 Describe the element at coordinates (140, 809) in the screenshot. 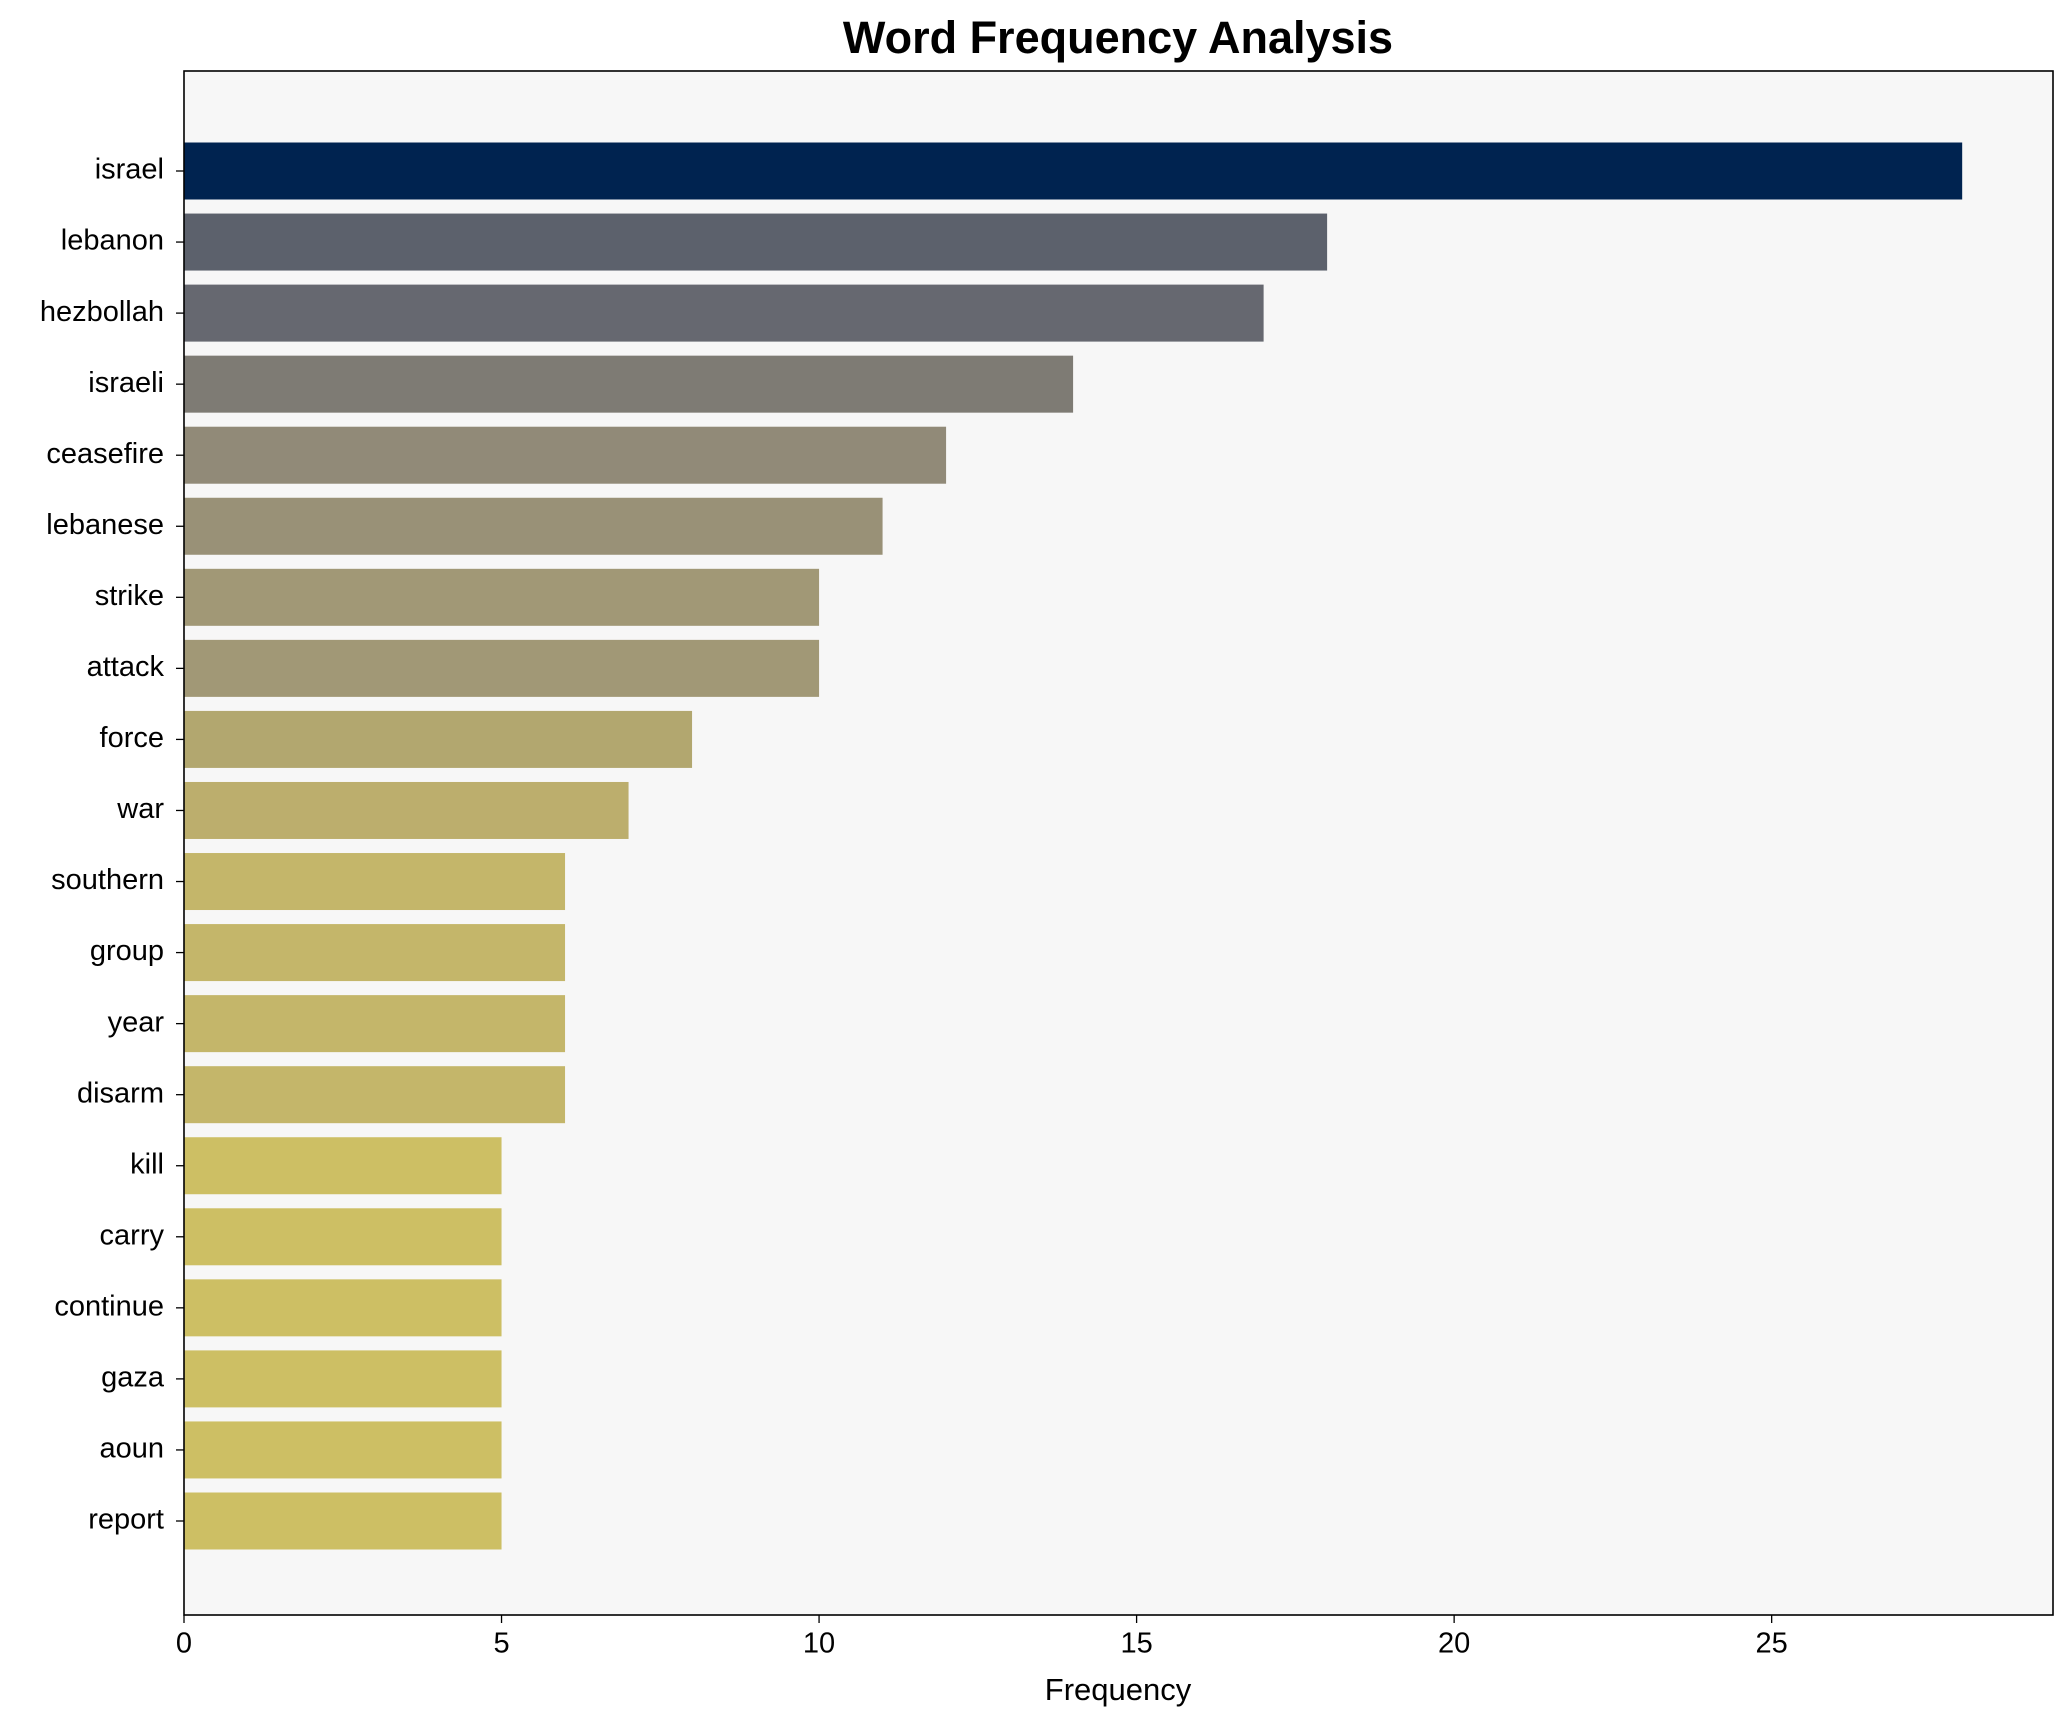

I see `y-tick-label: war` at that location.